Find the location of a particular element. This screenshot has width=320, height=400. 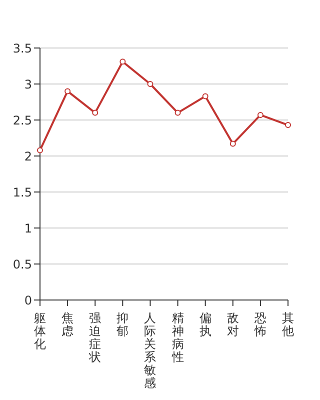

y-tick-label: 2.5 is located at coordinates (22, 120).